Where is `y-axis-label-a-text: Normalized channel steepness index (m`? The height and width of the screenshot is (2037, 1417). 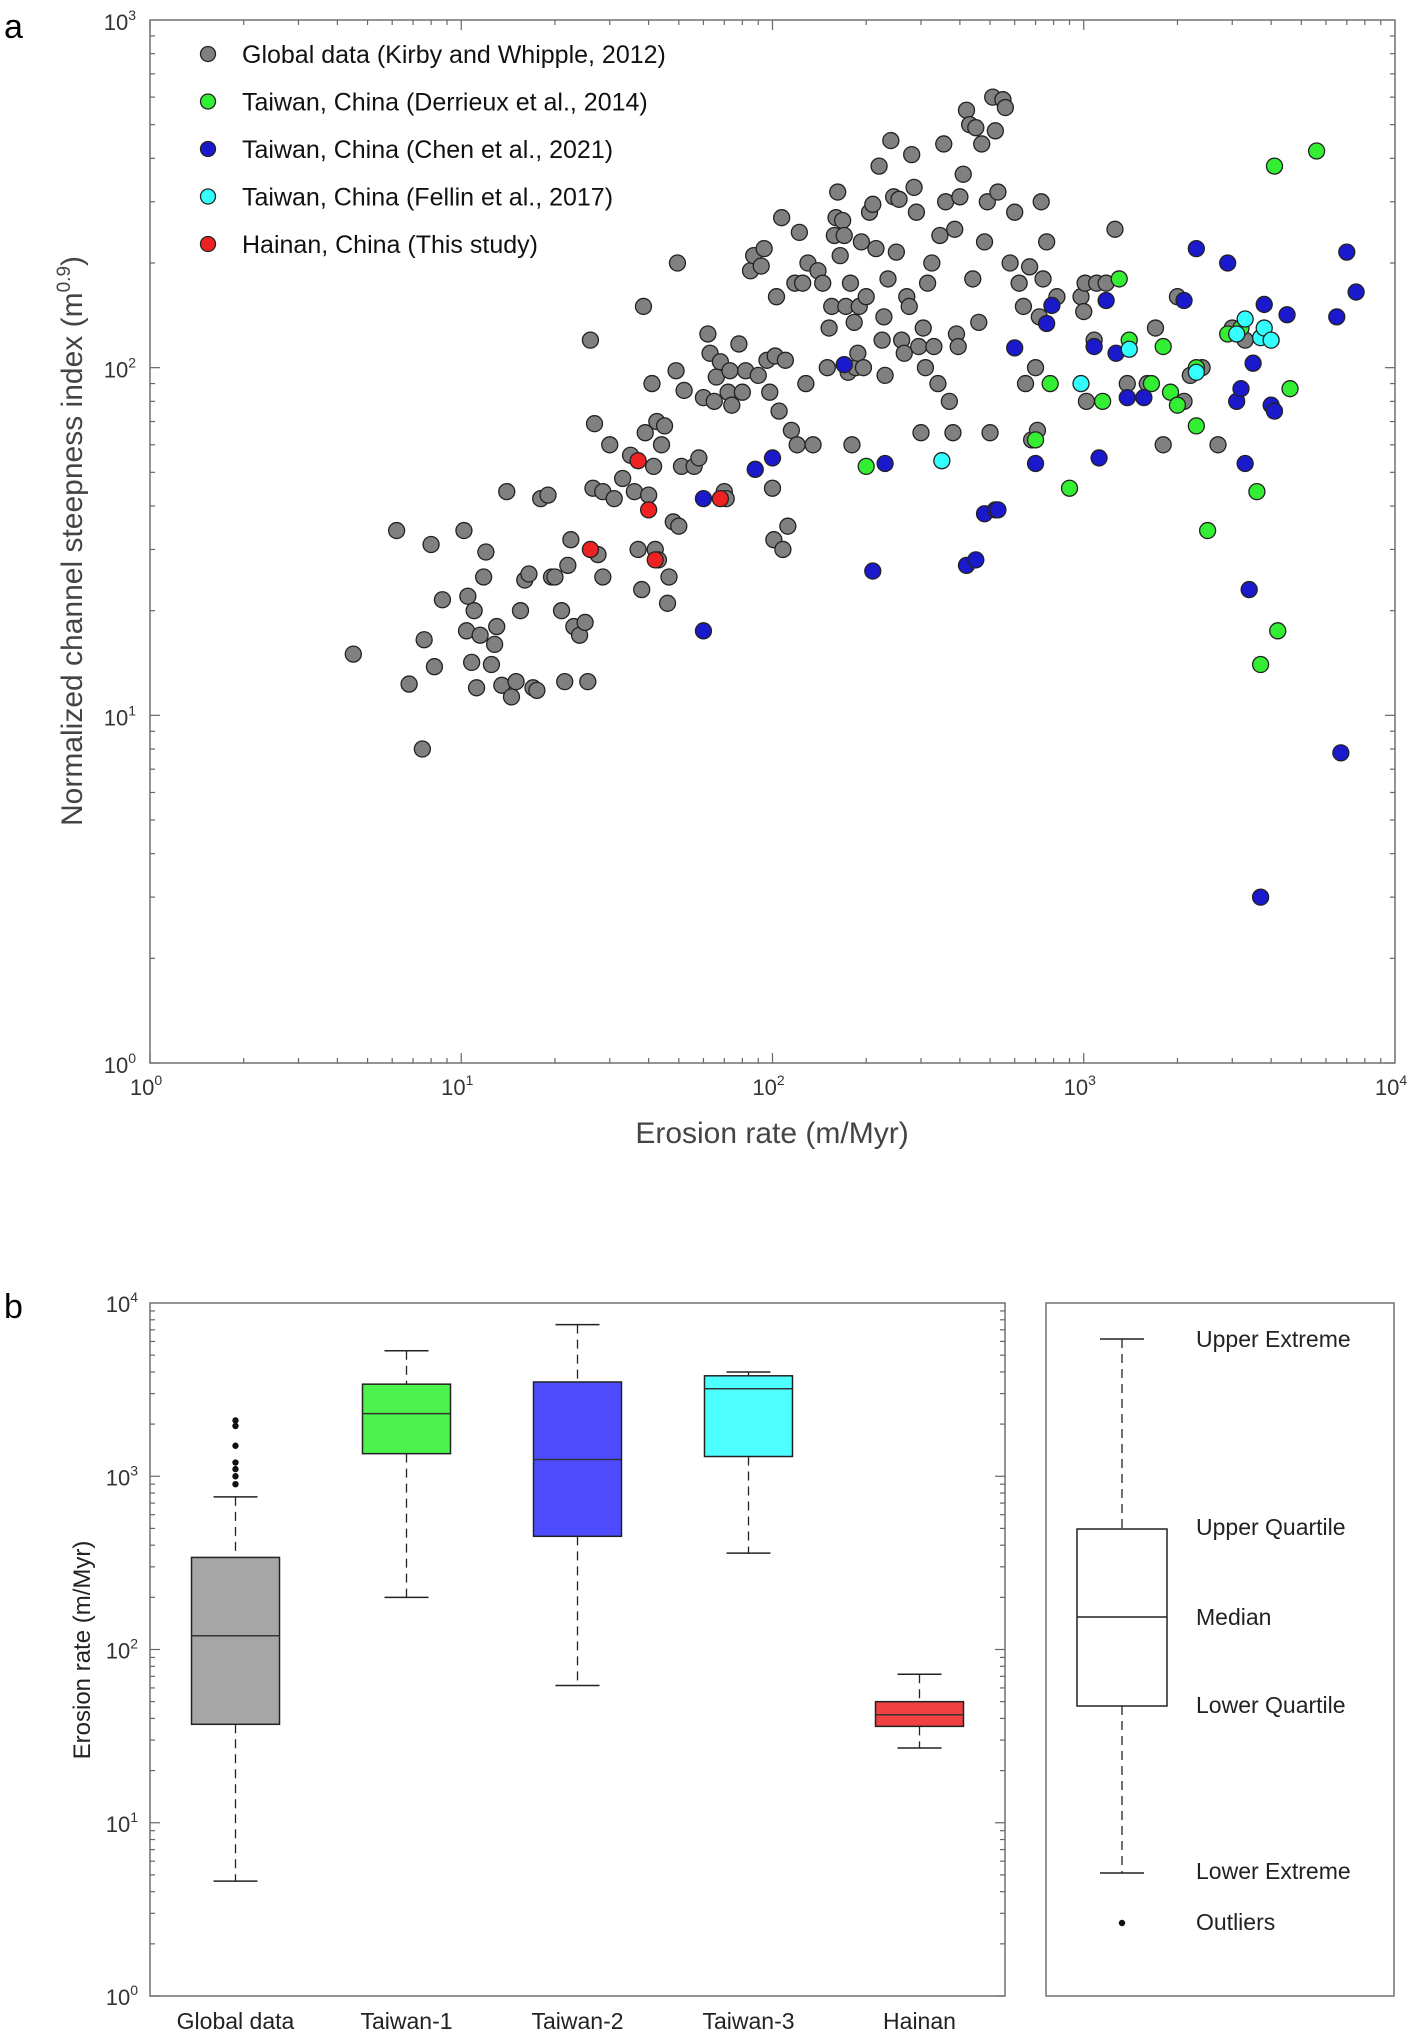 y-axis-label-a-text: Normalized channel steepness index (m is located at coordinates (72, 559).